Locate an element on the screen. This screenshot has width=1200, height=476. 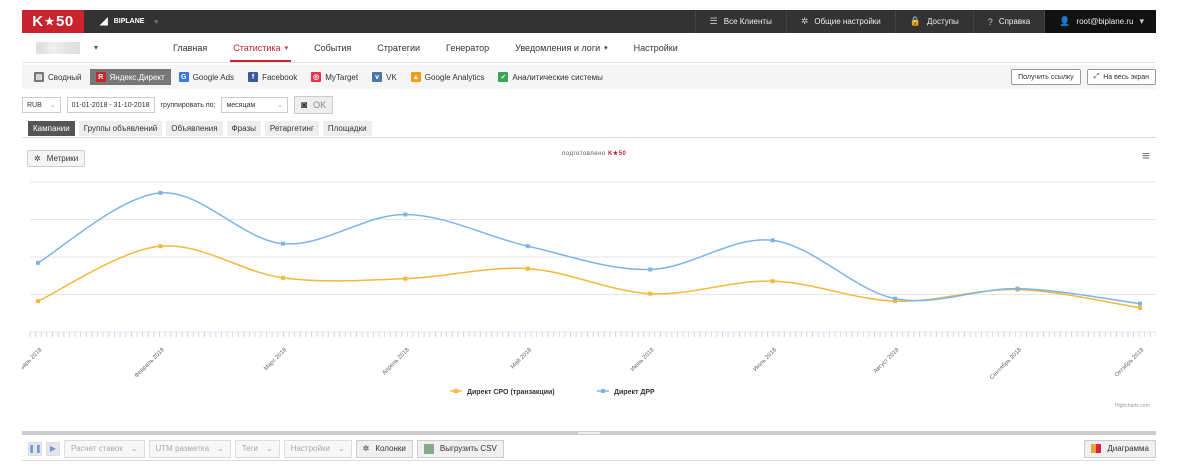
report-tab-3: Фразы is located at coordinates (243, 128).